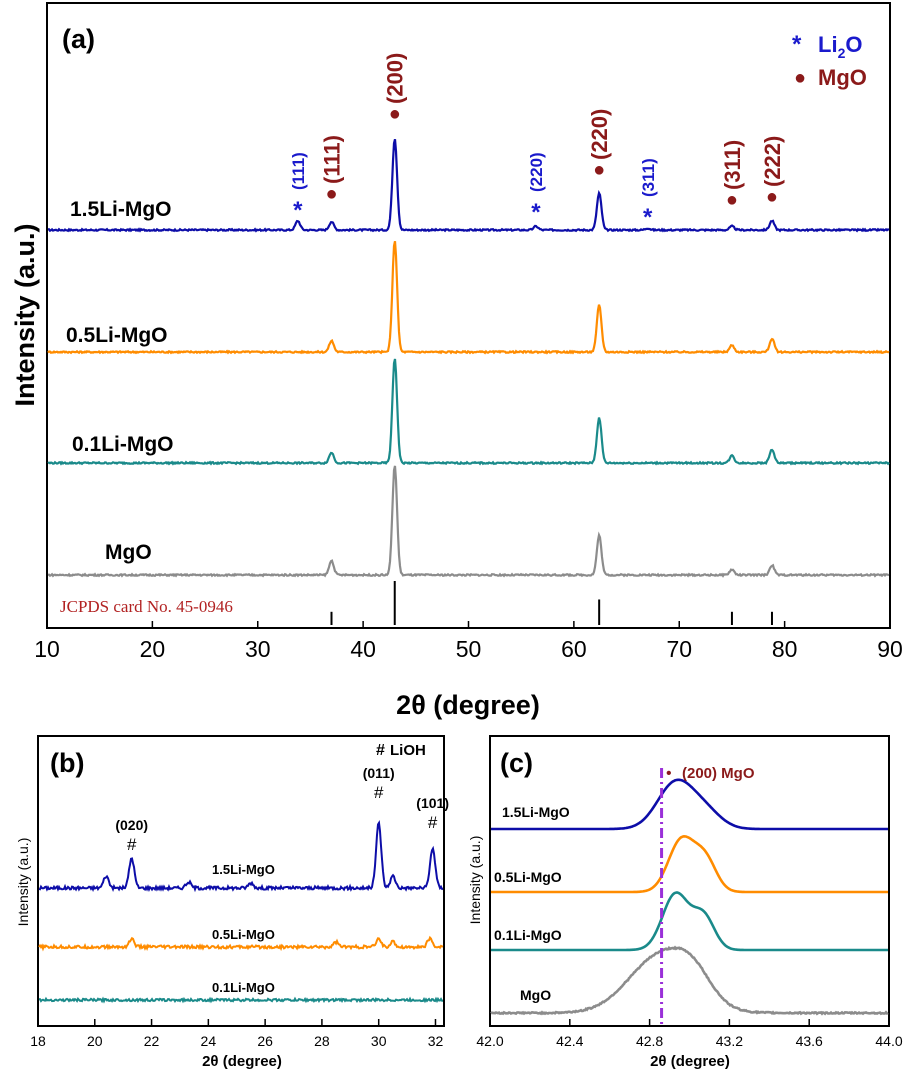 Image resolution: width=907 pixels, height=1074 pixels. I want to click on panel-c-traces, so click(689, 897).